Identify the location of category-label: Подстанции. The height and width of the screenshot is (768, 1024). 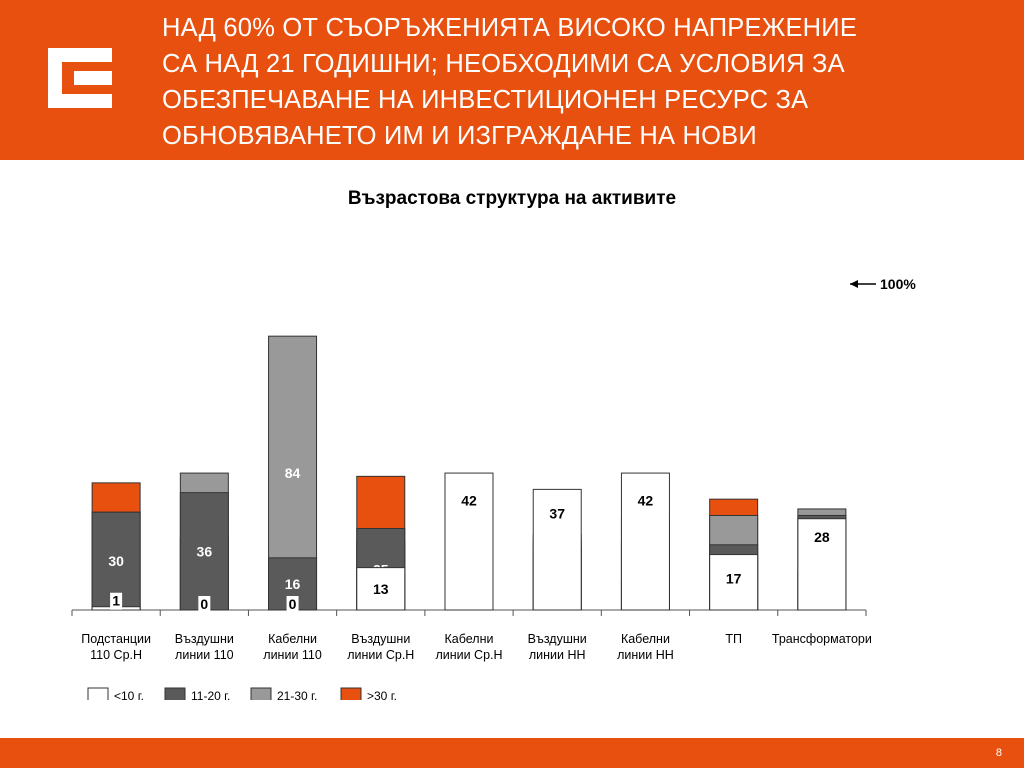
(116, 639).